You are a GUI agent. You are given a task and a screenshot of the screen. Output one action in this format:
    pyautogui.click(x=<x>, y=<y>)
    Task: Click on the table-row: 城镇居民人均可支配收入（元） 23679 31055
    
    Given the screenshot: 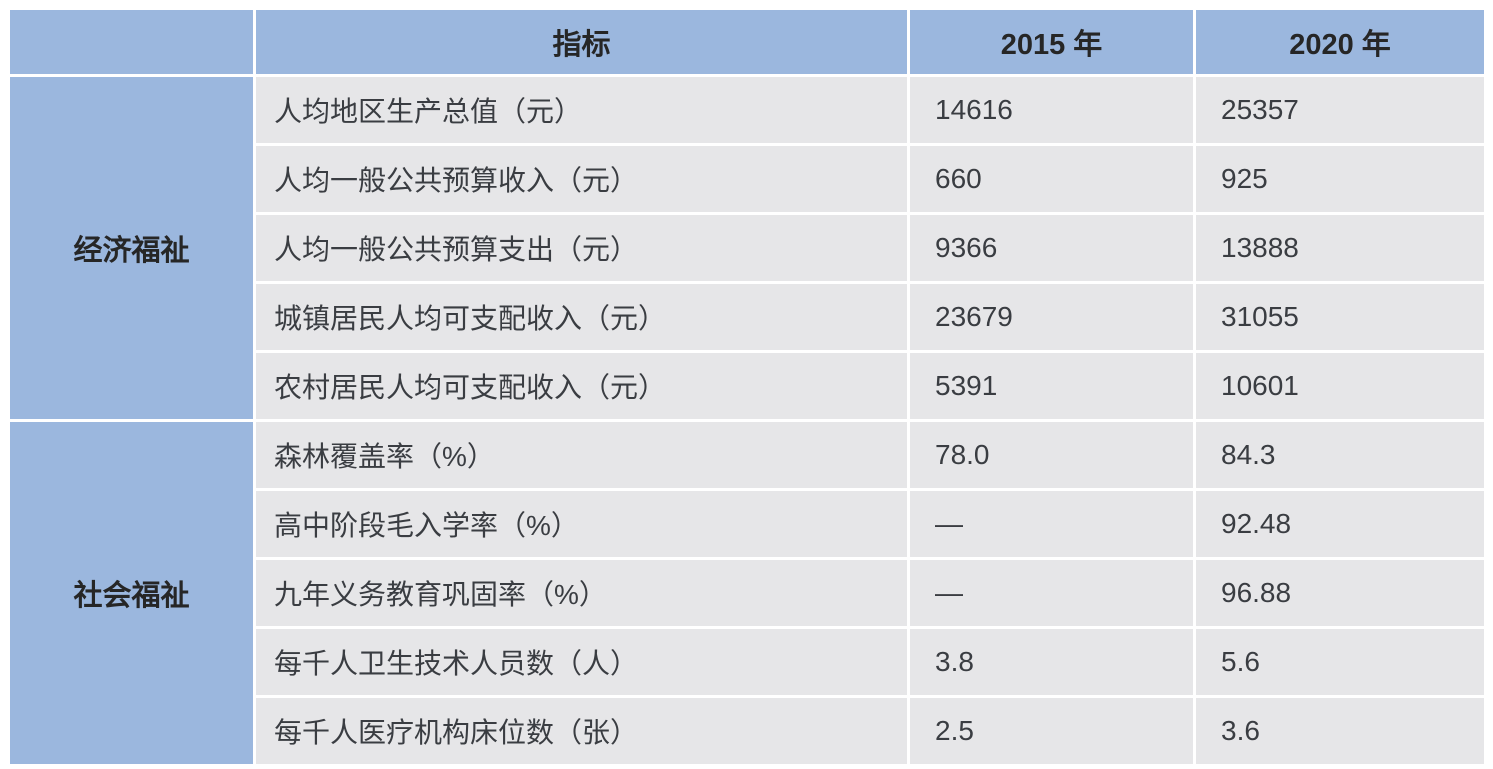 What is the action you would take?
    pyautogui.click(x=747, y=317)
    